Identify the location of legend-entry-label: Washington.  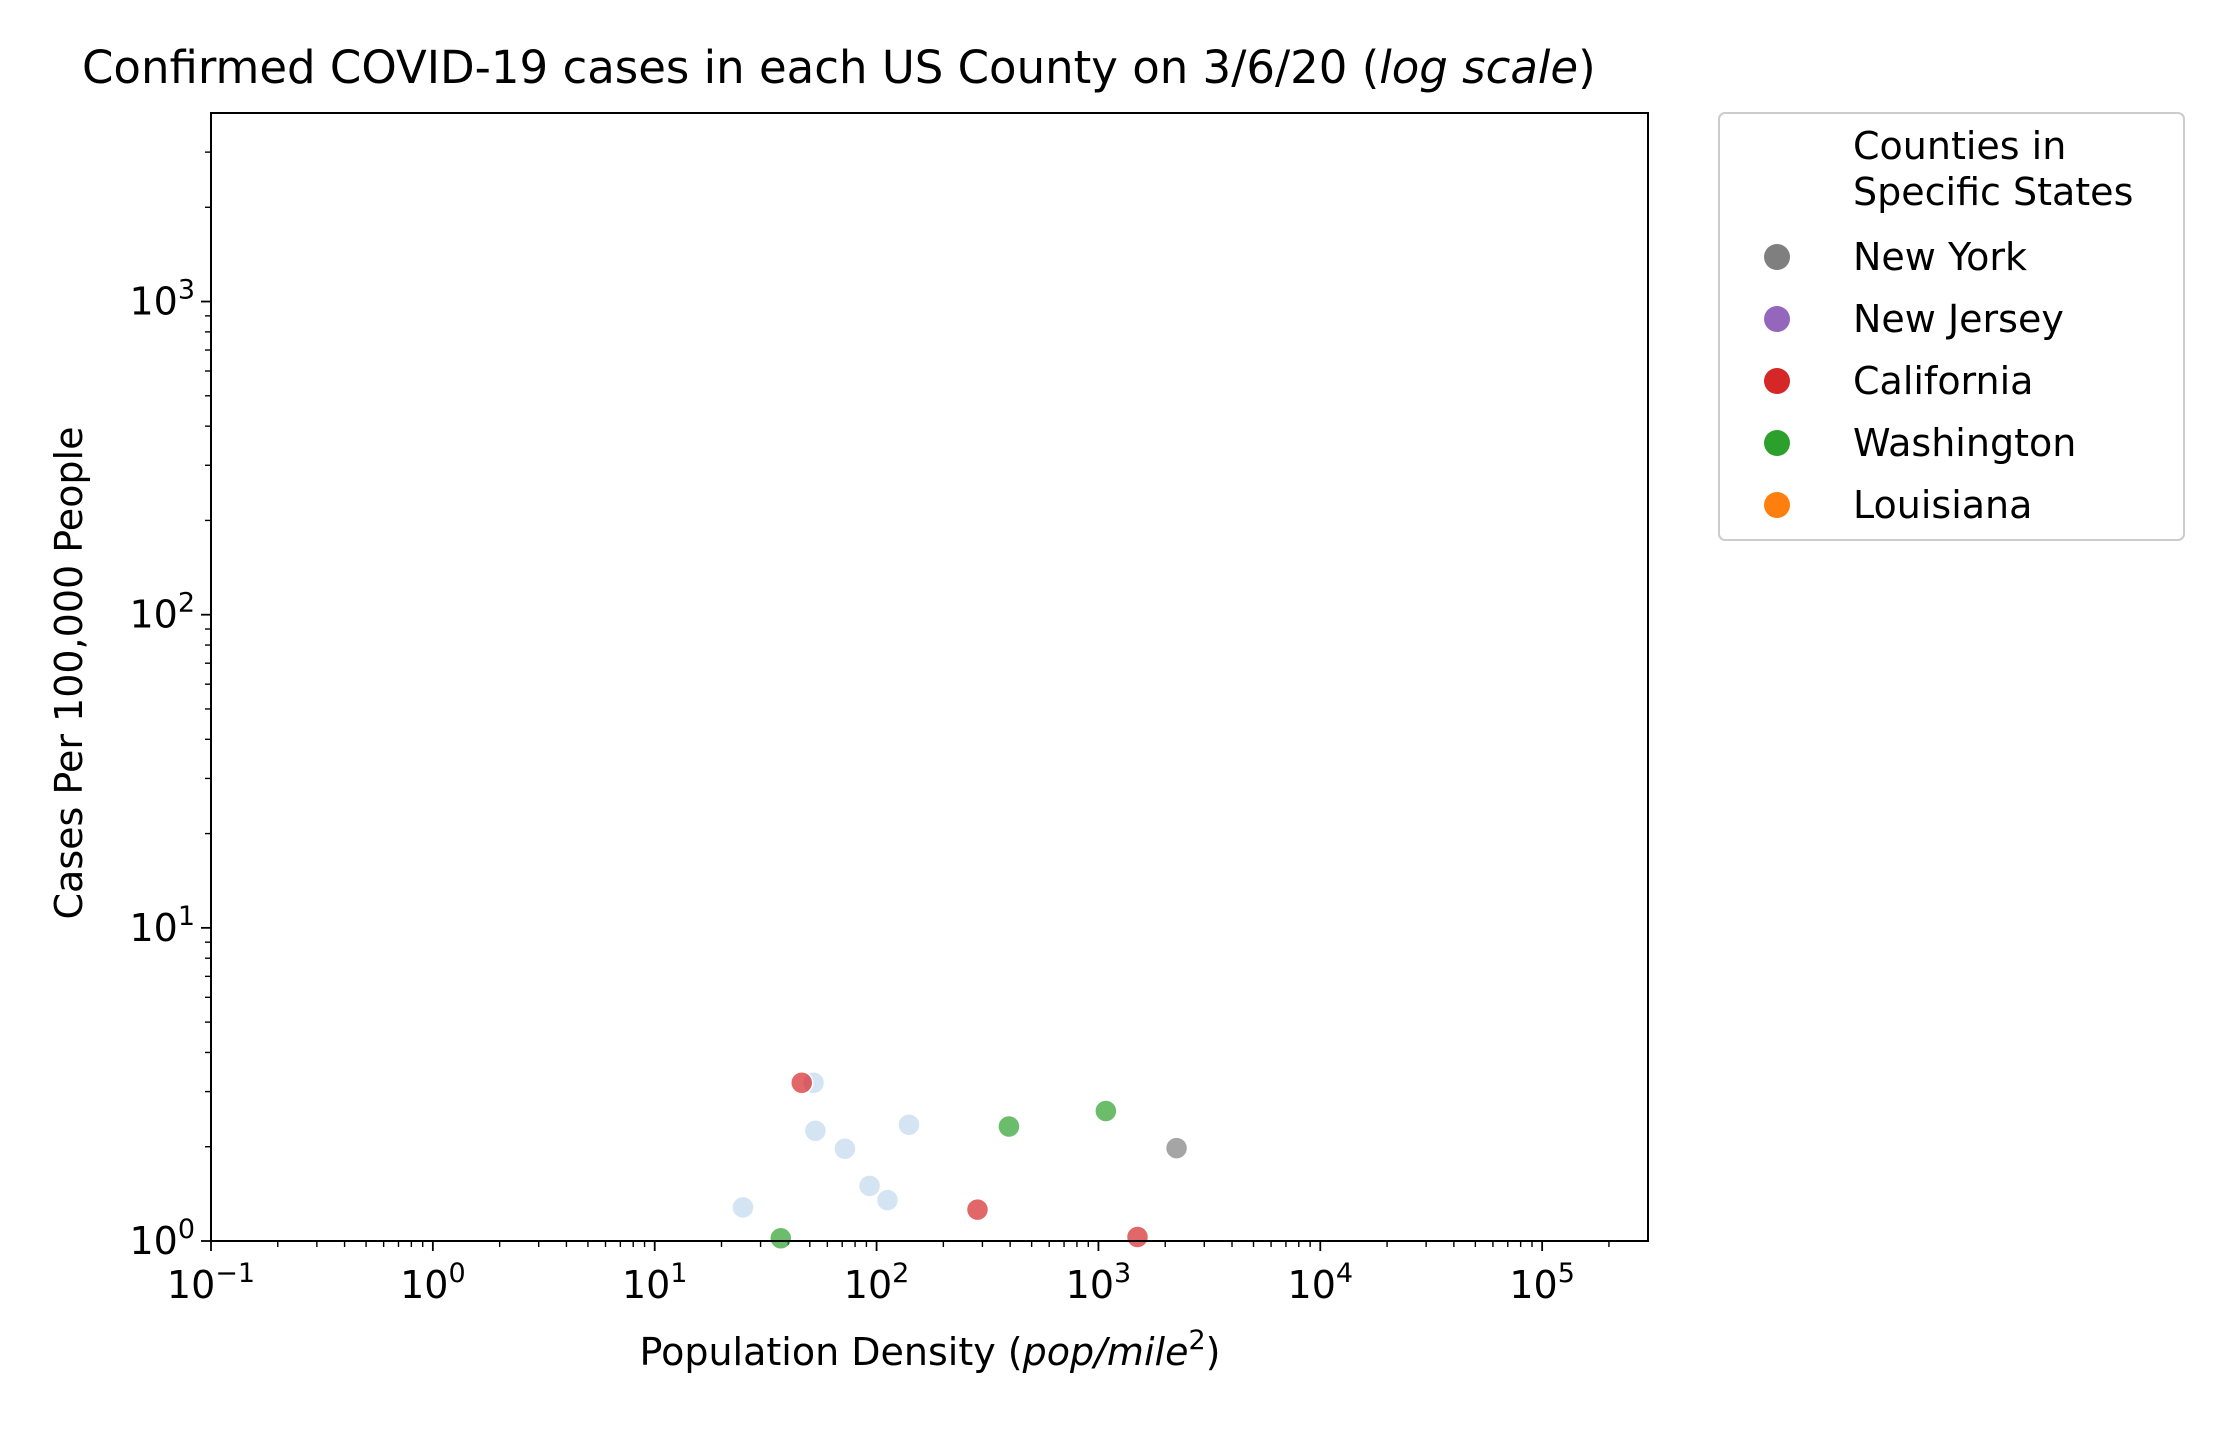
(1964, 443).